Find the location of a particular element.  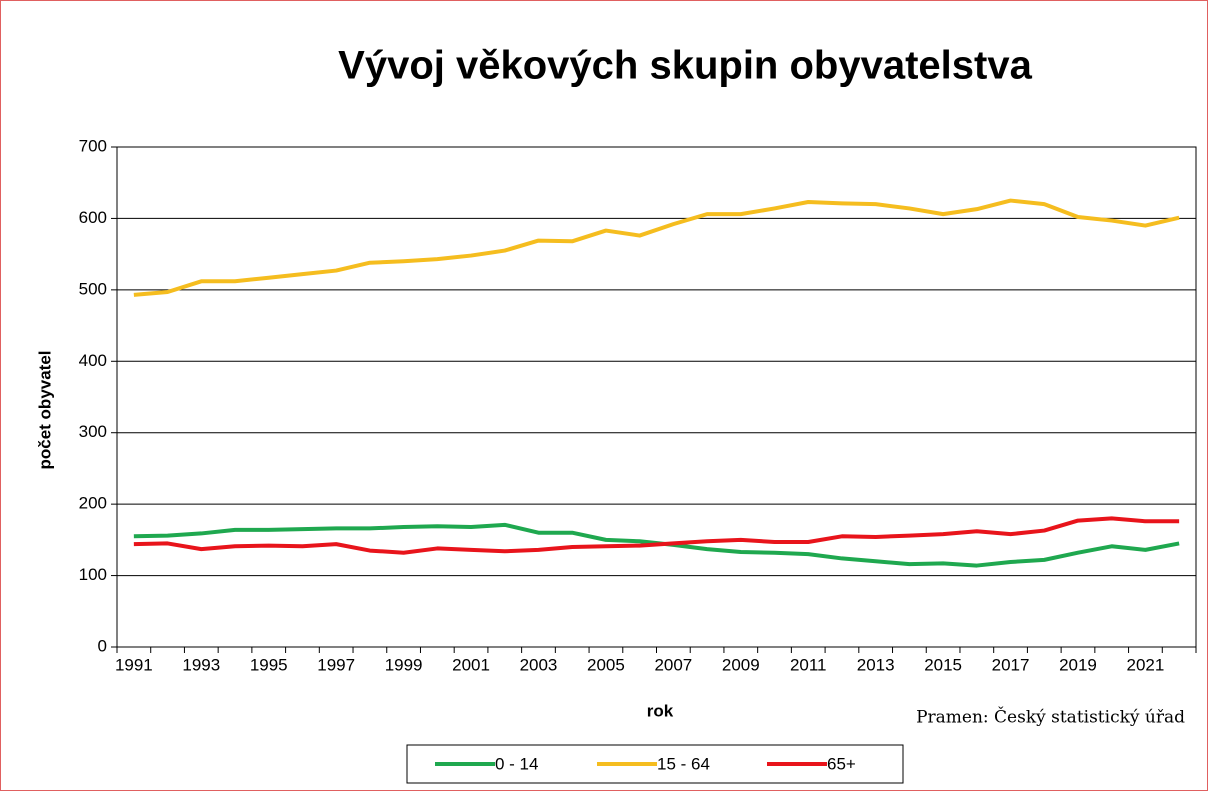

x-tick-label: 2005 is located at coordinates (606, 664).